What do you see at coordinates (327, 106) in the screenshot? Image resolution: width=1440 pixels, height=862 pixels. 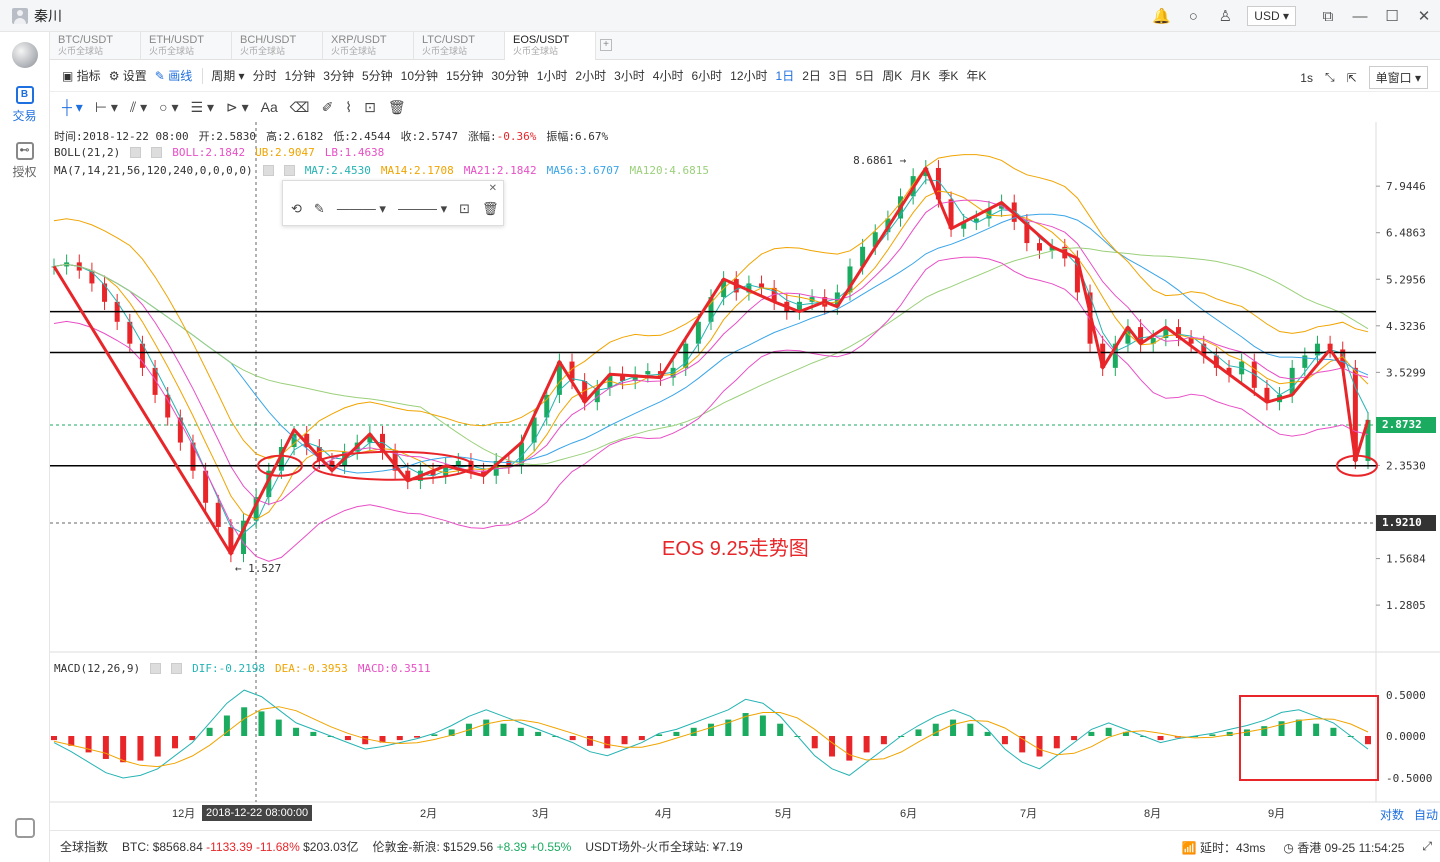 I see `brush-icon: ✐` at bounding box center [327, 106].